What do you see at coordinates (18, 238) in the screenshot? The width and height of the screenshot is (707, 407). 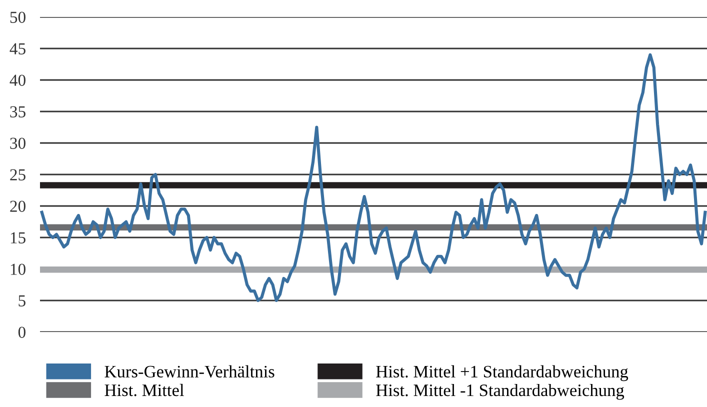 I see `y-tick-label: 15` at bounding box center [18, 238].